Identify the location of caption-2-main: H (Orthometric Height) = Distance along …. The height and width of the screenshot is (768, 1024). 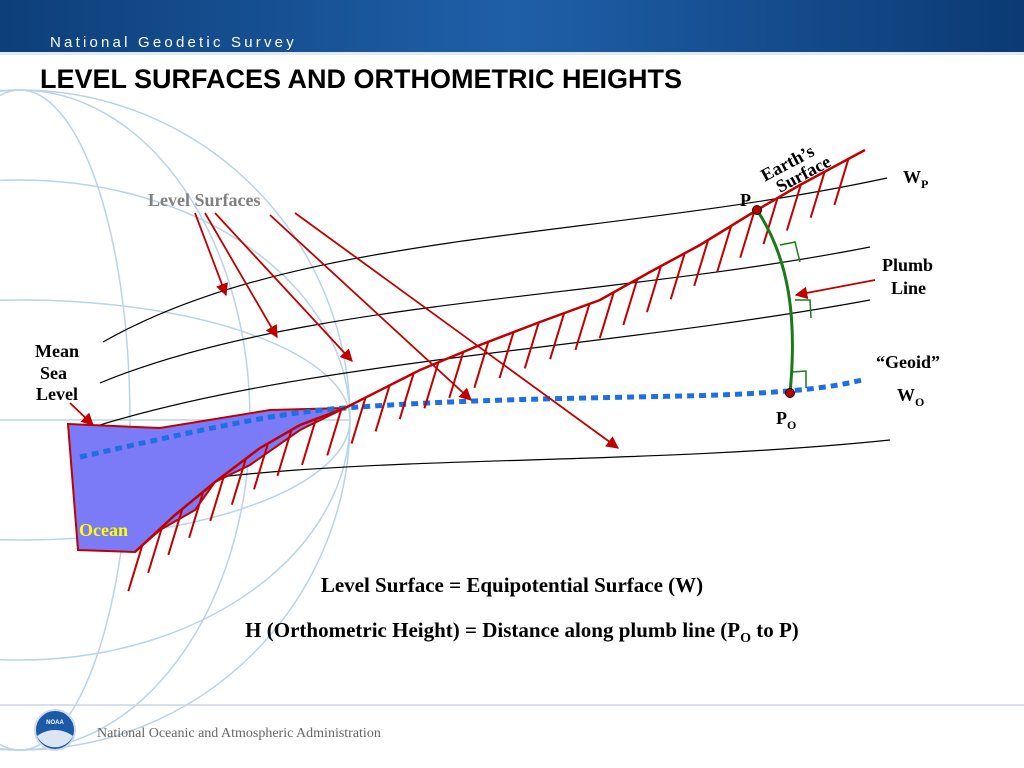
(492, 630).